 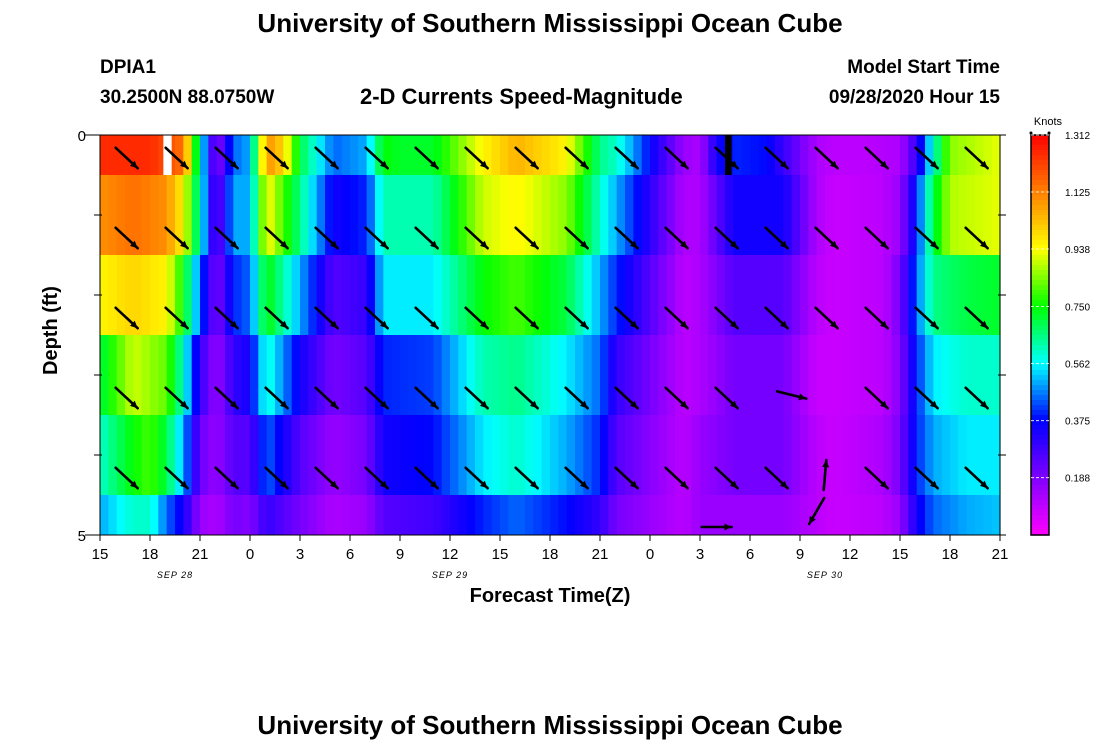 I want to click on colorbar-tick-label: 0.375, so click(x=1077, y=422).